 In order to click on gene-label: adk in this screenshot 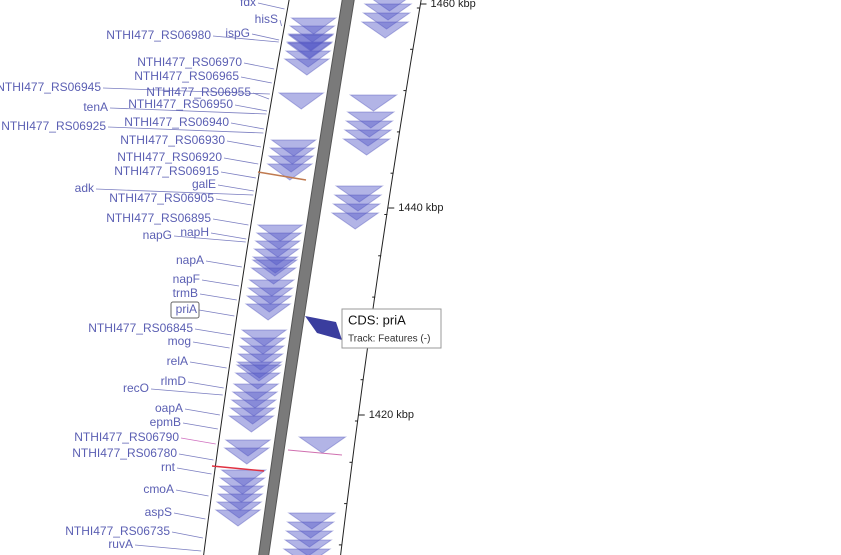, I will do `click(85, 188)`.